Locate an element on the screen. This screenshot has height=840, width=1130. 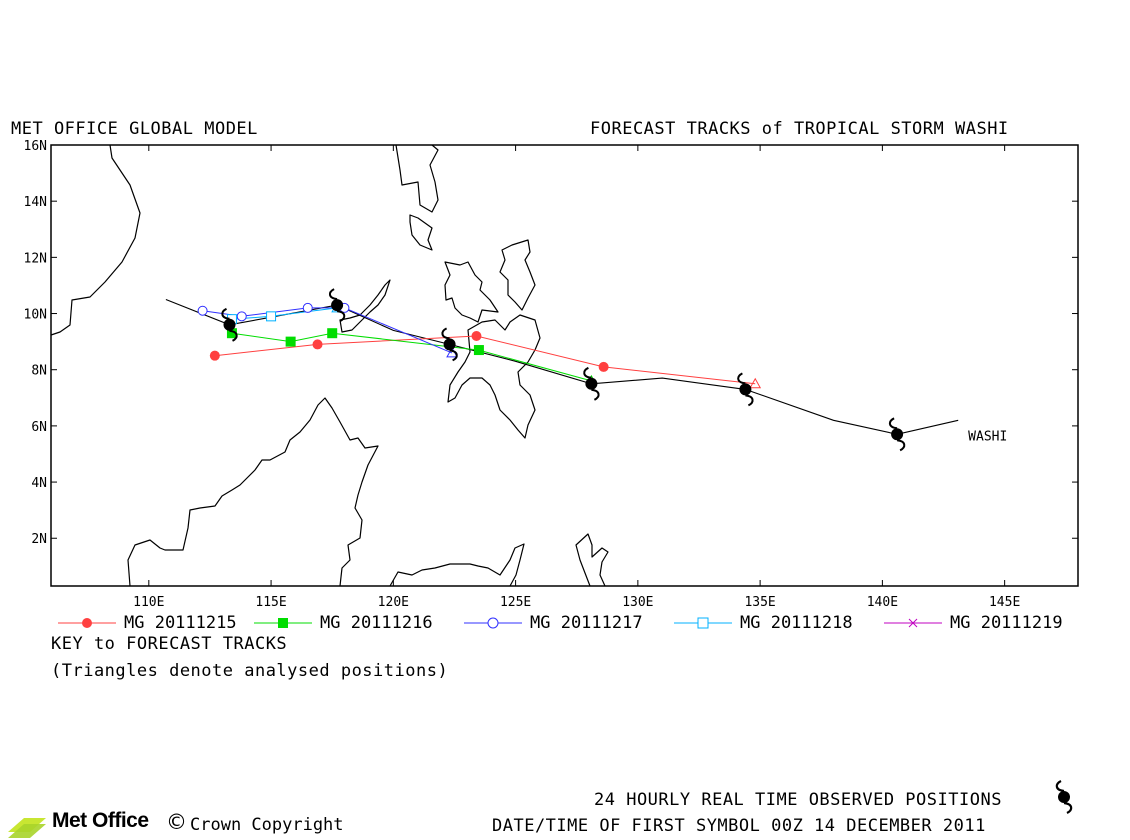
y-tick-label: 14N is located at coordinates (35, 202).